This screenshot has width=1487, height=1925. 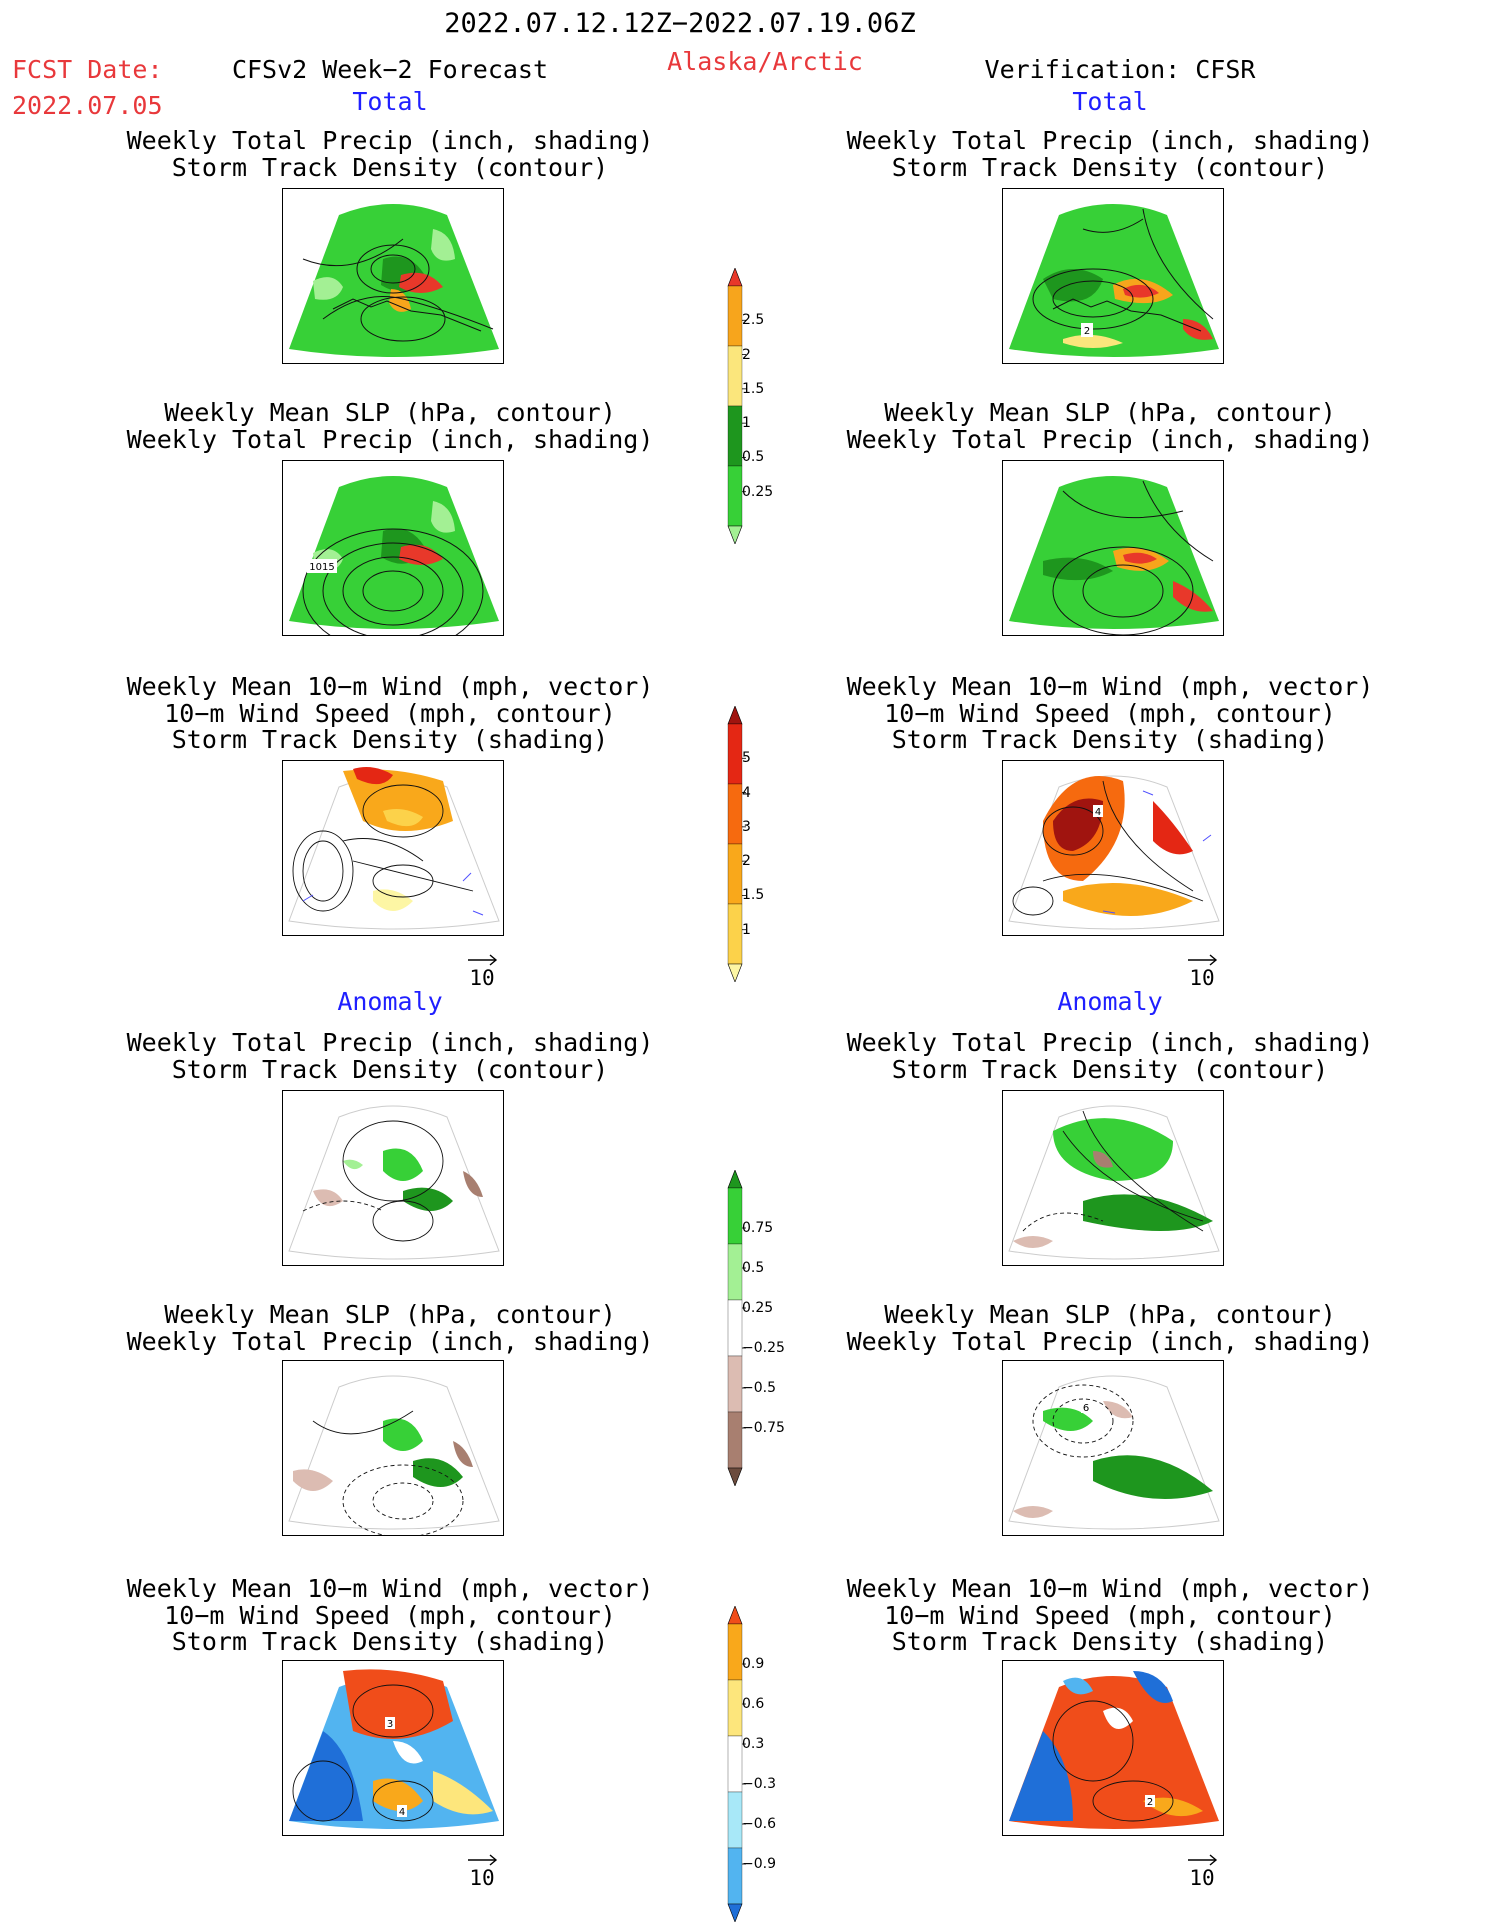 What do you see at coordinates (402, 1812) in the screenshot?
I see `contour-label: 4` at bounding box center [402, 1812].